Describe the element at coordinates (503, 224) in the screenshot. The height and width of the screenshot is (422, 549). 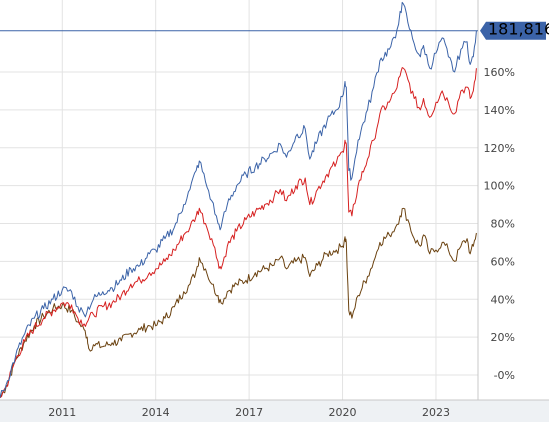
I see `y-tick-label: 80%` at that location.